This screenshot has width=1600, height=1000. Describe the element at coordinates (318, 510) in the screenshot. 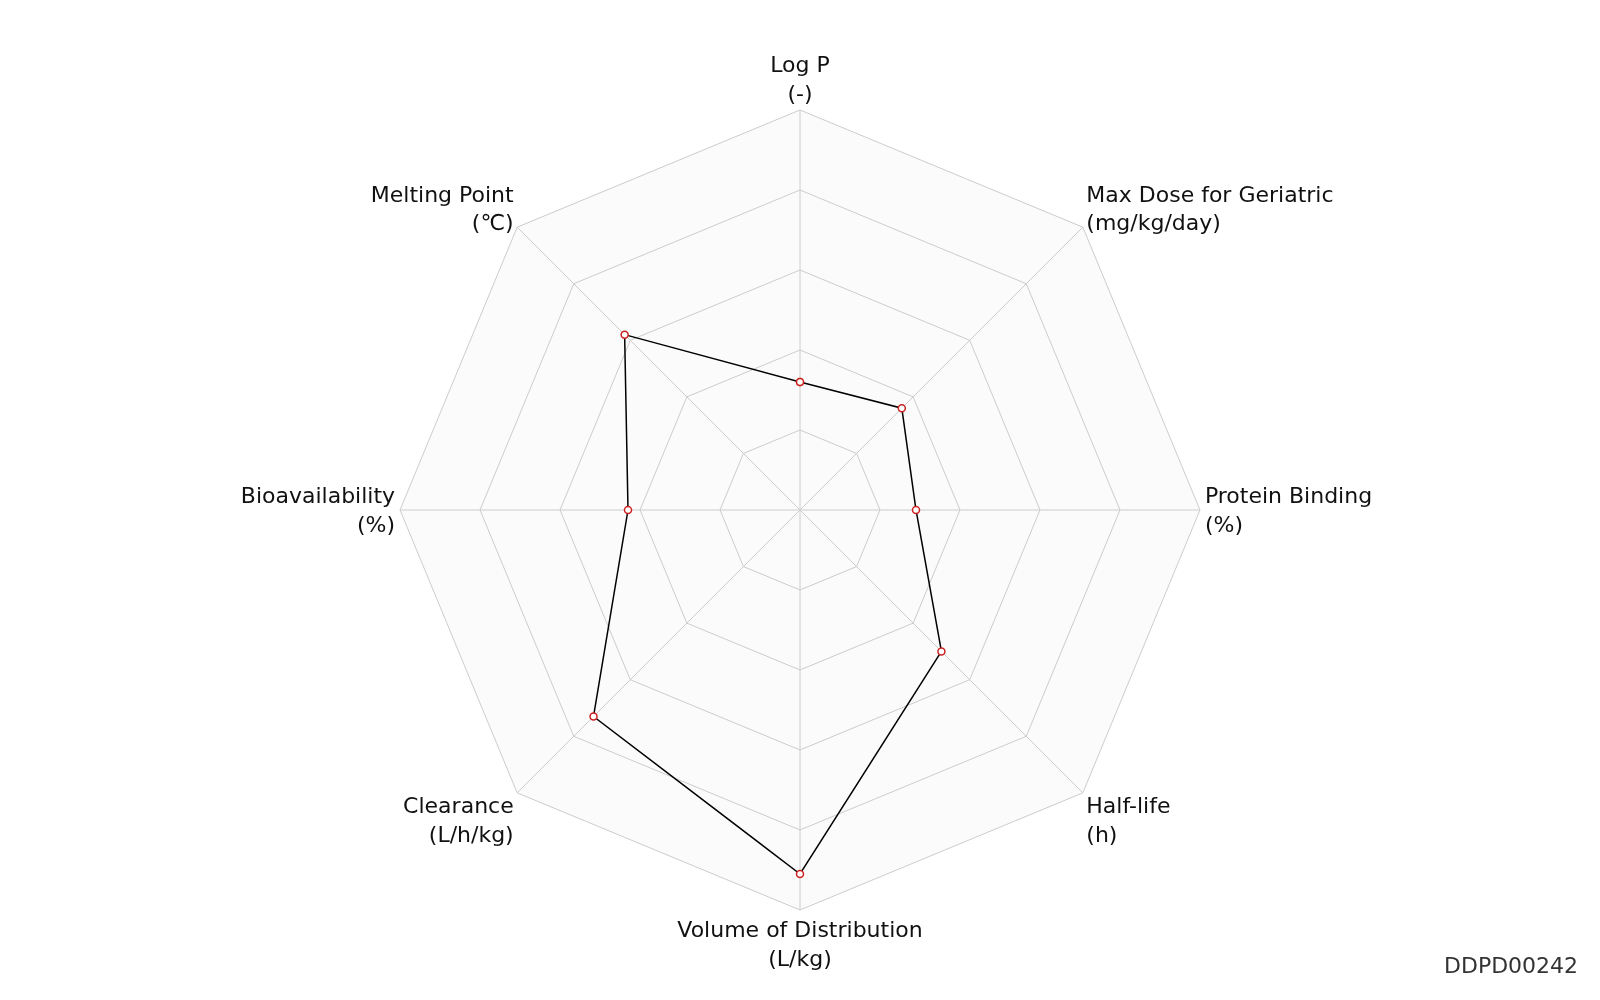

I see `spoke-label: Bioavailability (%)` at that location.